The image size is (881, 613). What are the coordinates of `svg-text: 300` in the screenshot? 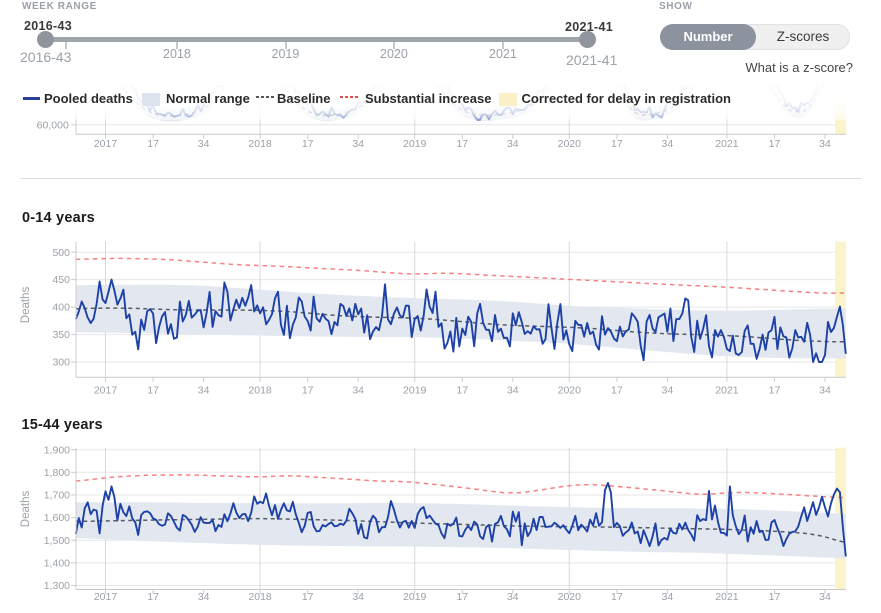 It's located at (61, 363).